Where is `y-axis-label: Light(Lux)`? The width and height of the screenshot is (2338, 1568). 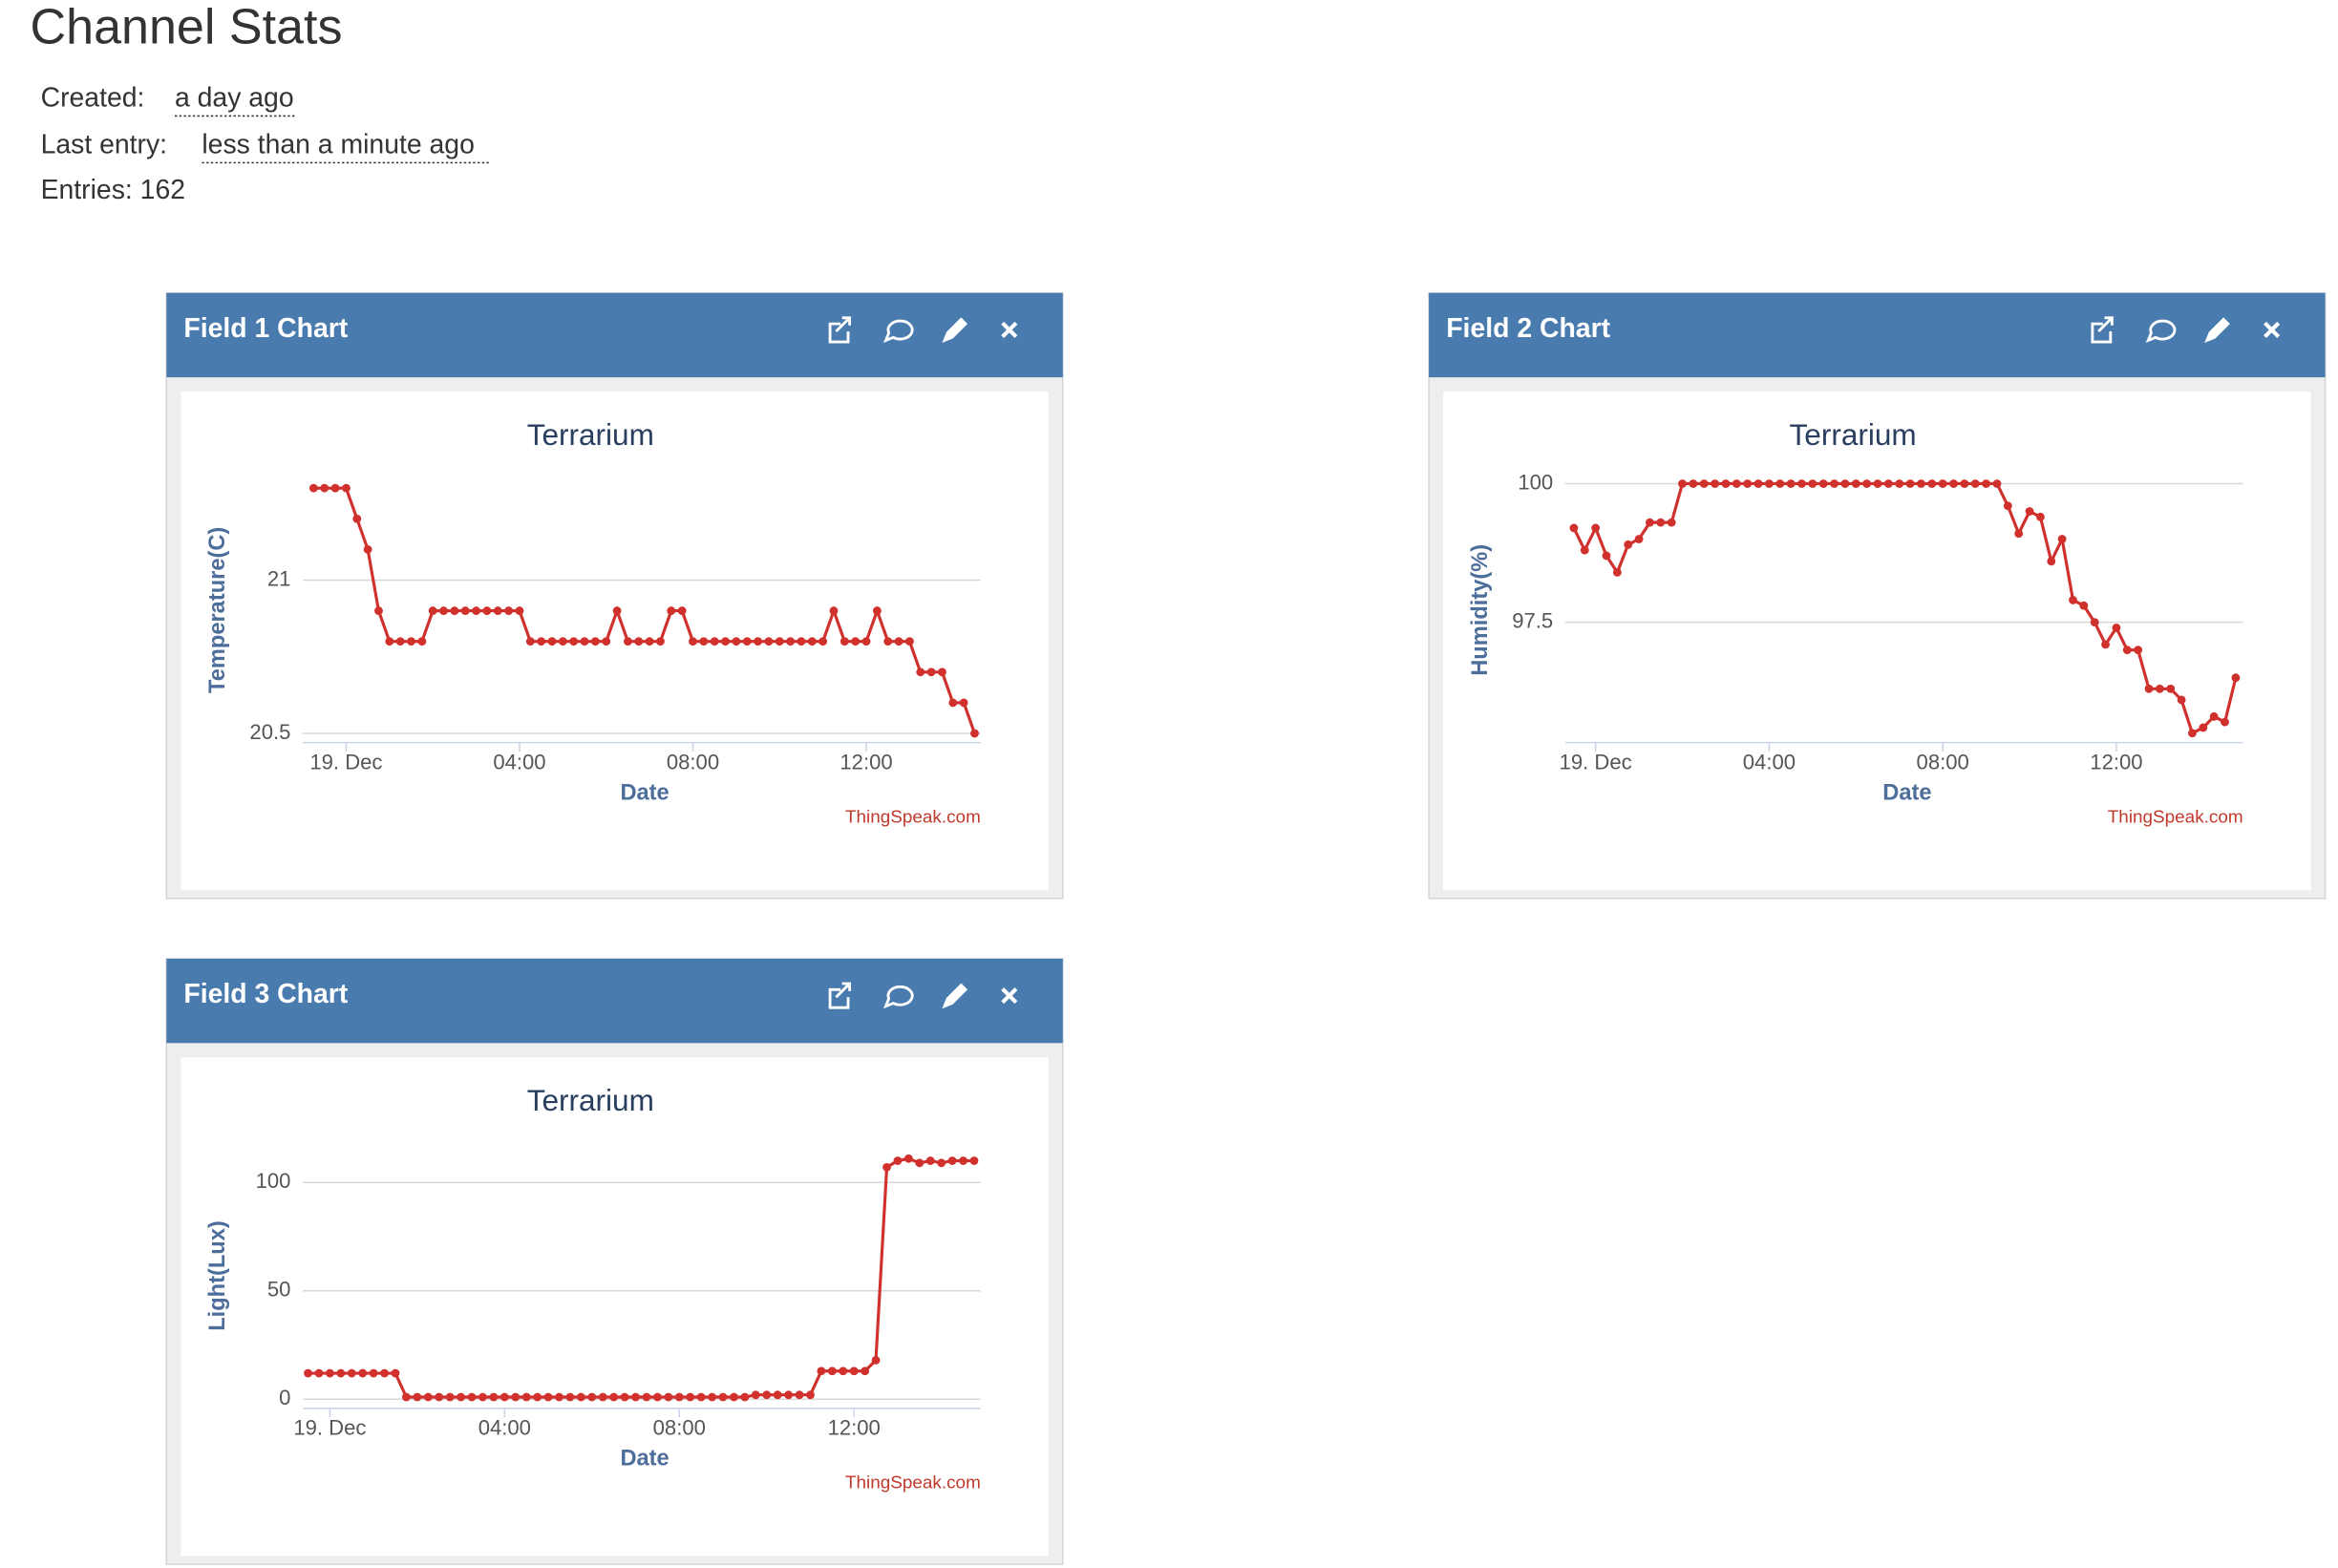
y-axis-label: Light(Lux) is located at coordinates (218, 1275).